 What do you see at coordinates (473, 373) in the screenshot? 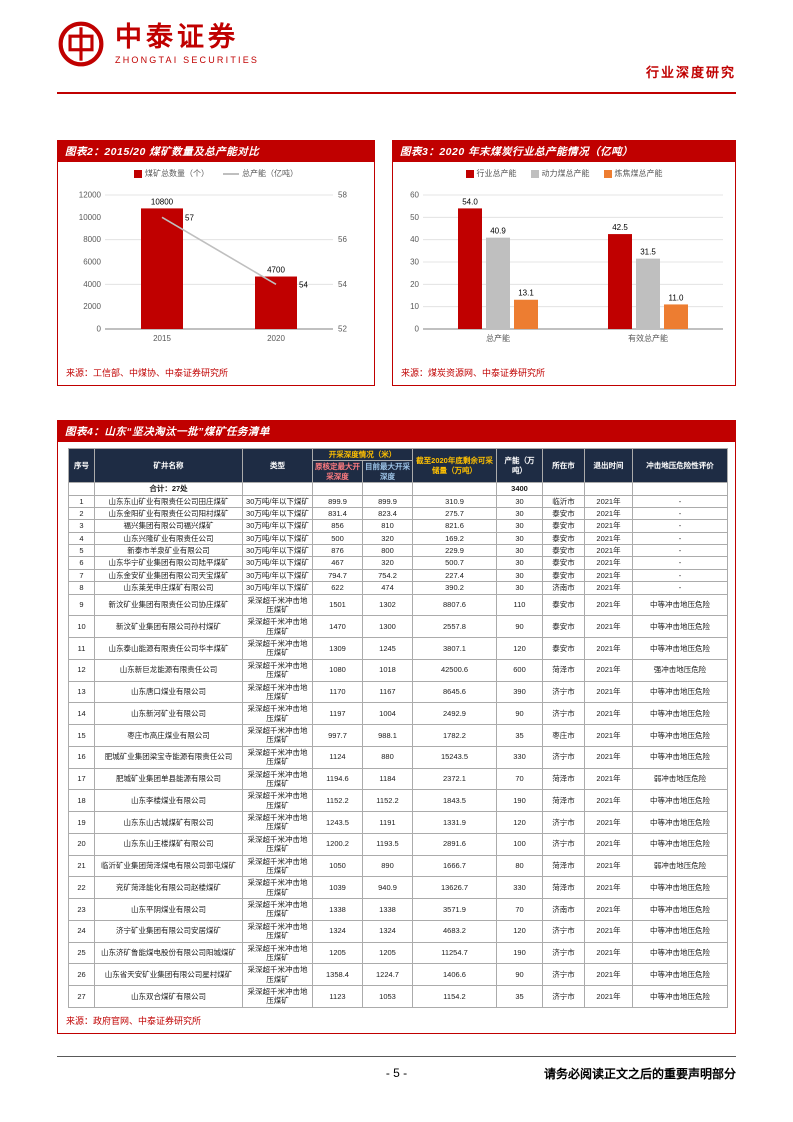
I see `figure-3-source: 来源：煤炭资源网、中泰证券研究所` at bounding box center [473, 373].